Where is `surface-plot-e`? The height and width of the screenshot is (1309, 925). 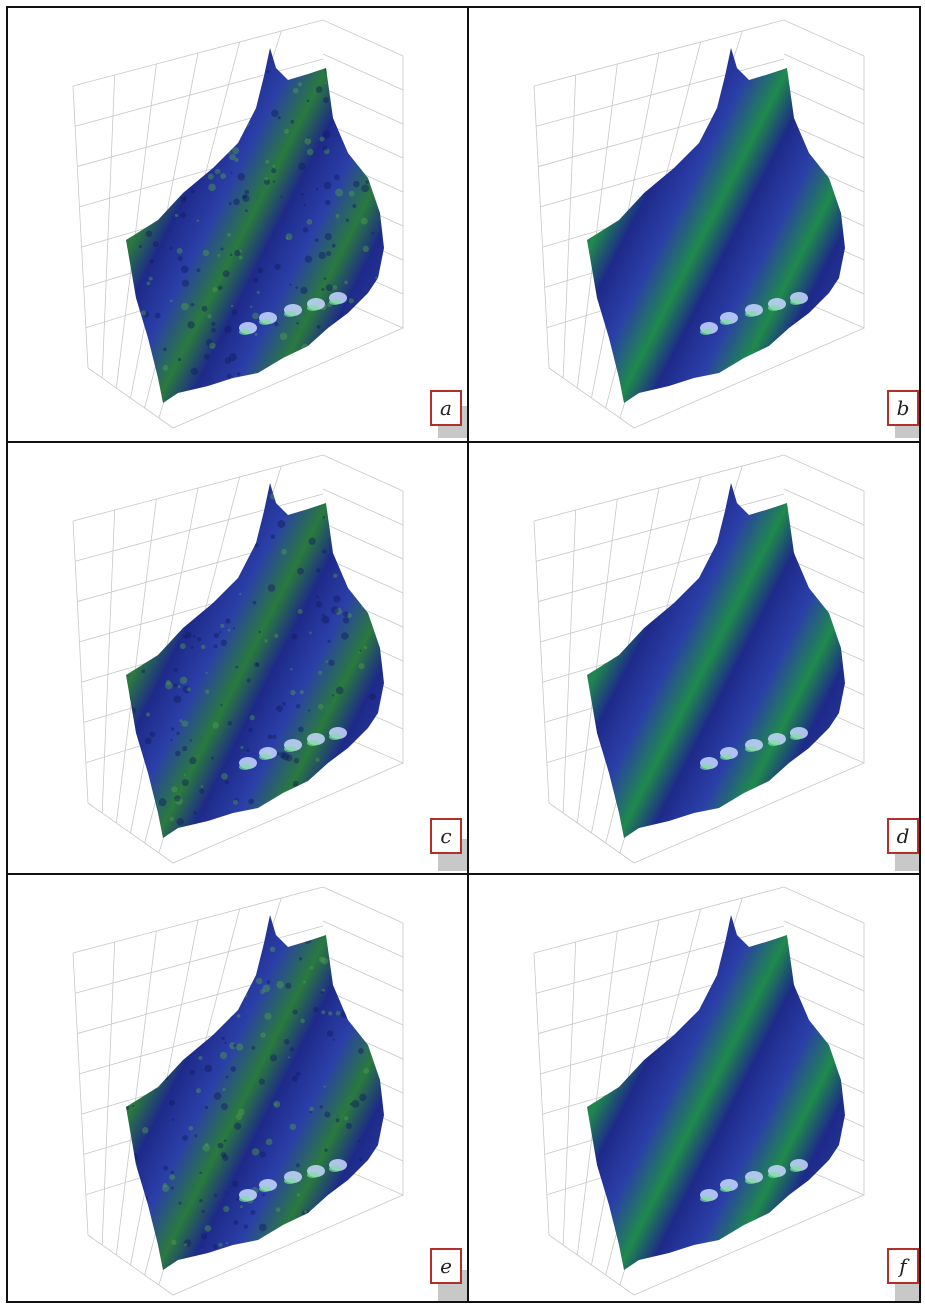
surface-plot-e is located at coordinates (238, 1091).